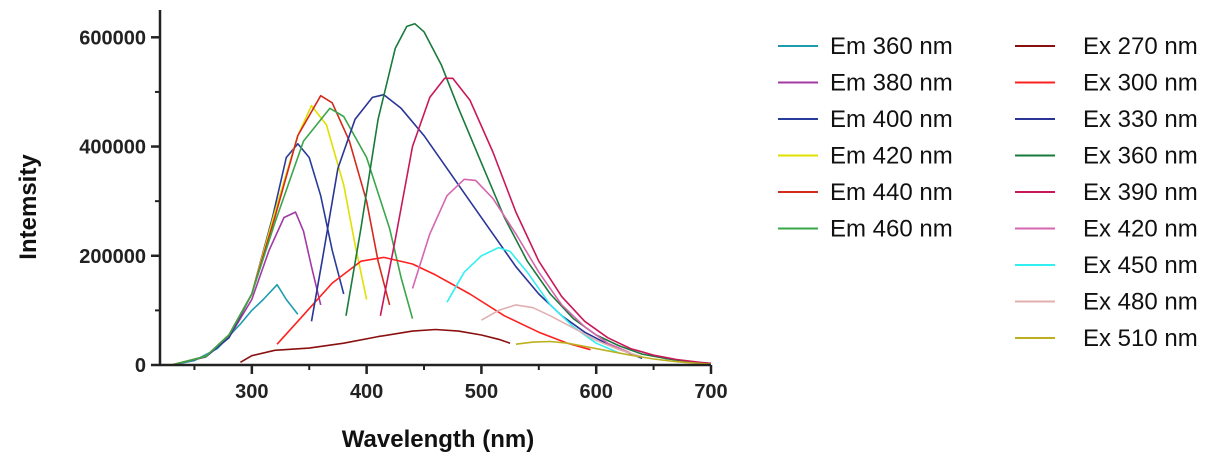 Image resolution: width=1227 pixels, height=460 pixels. Describe the element at coordinates (891, 192) in the screenshot. I see `legend-label: Em 440 nm` at that location.